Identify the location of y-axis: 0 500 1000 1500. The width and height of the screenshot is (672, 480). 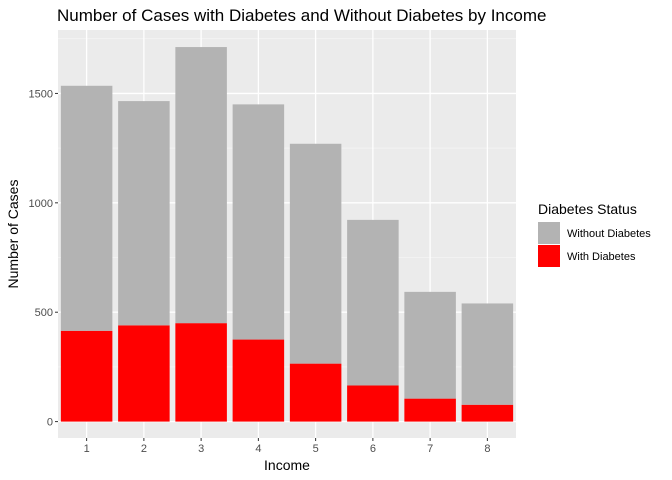
(43, 258).